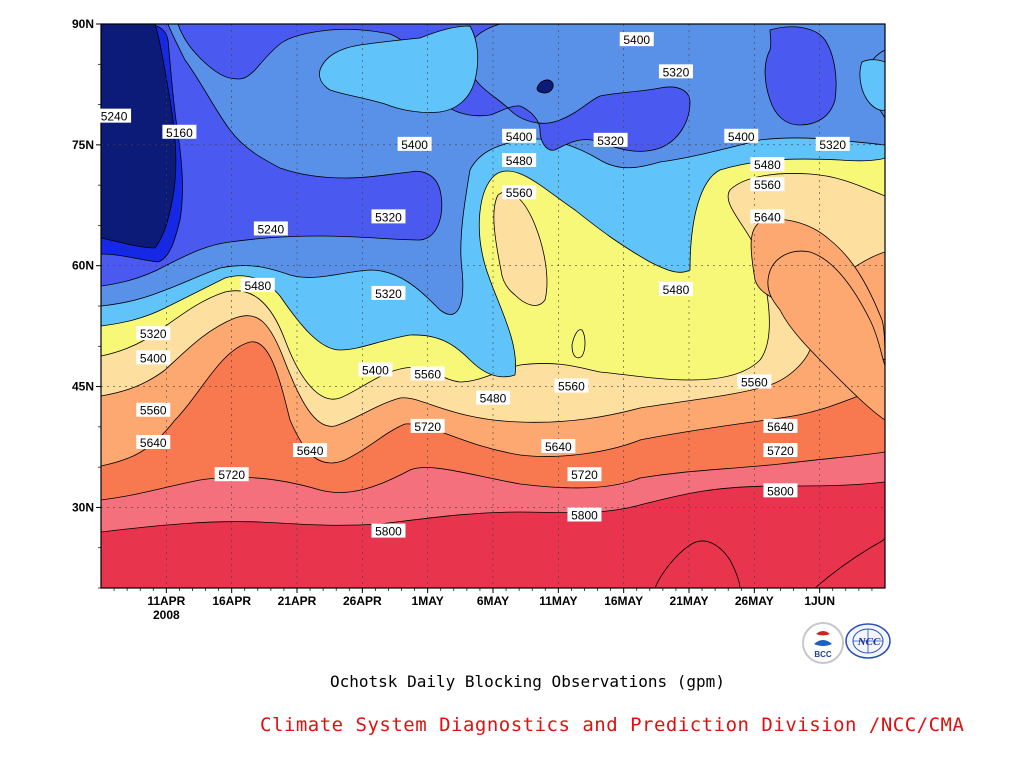 The image size is (1024, 768). I want to click on contour-label-text: 5240, so click(114, 117).